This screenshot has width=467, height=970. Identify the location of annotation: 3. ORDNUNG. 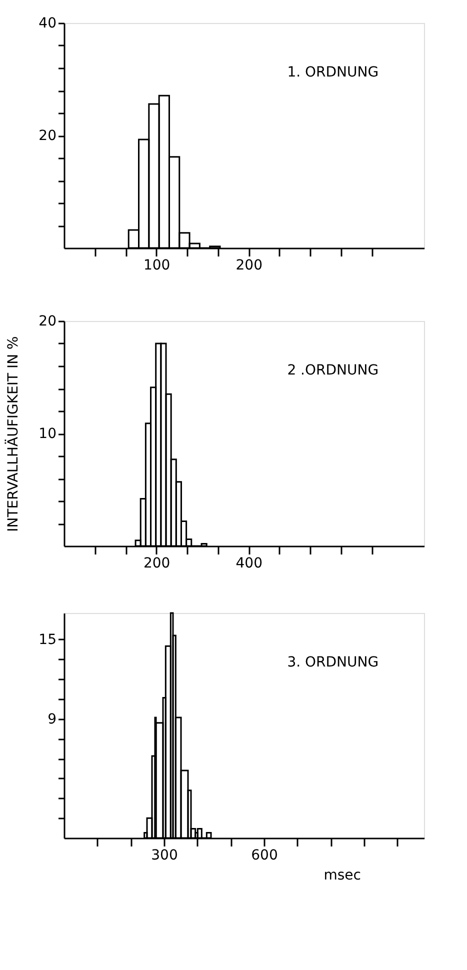
(333, 662).